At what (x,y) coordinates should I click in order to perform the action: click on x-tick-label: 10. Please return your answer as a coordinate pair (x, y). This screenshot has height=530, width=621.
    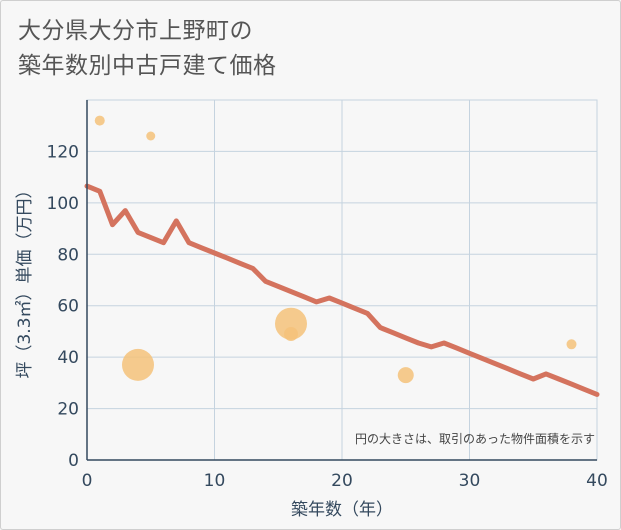
    Looking at the image, I should click on (215, 481).